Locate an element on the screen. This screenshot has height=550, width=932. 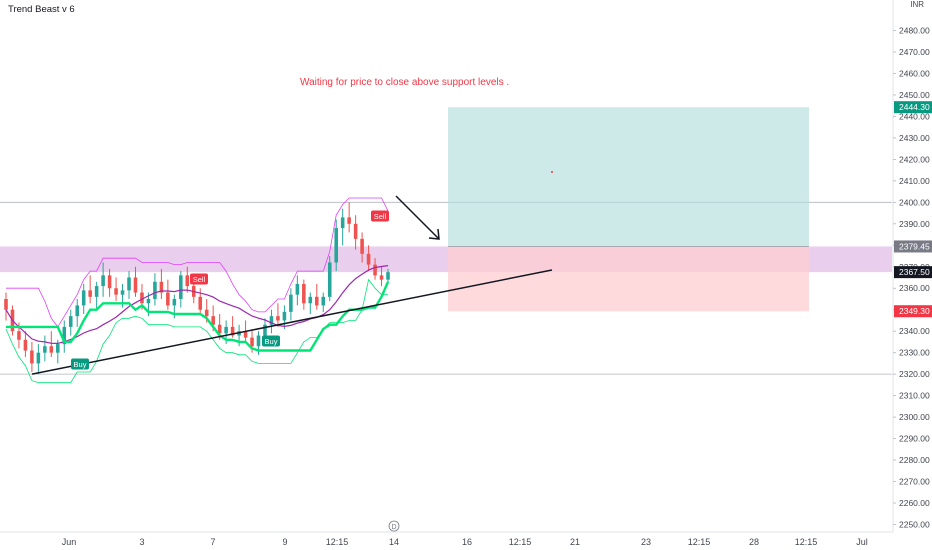
trend-line is located at coordinates (292, 322).